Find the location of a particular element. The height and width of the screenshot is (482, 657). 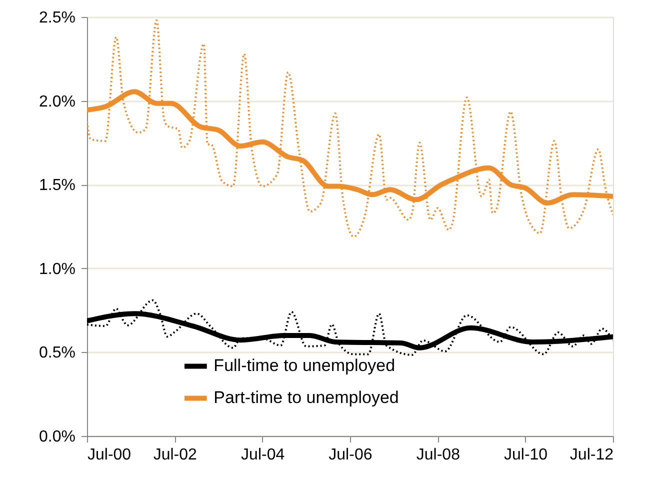

line-series is located at coordinates (350, 327).